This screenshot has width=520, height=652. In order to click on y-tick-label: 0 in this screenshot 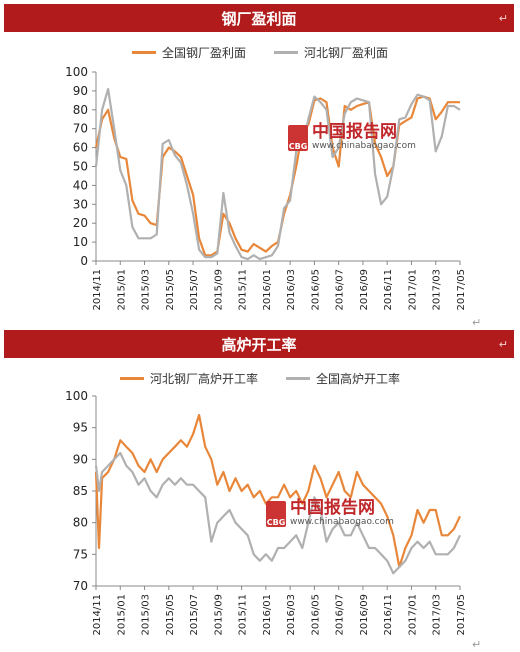, I will do `click(84, 261)`.